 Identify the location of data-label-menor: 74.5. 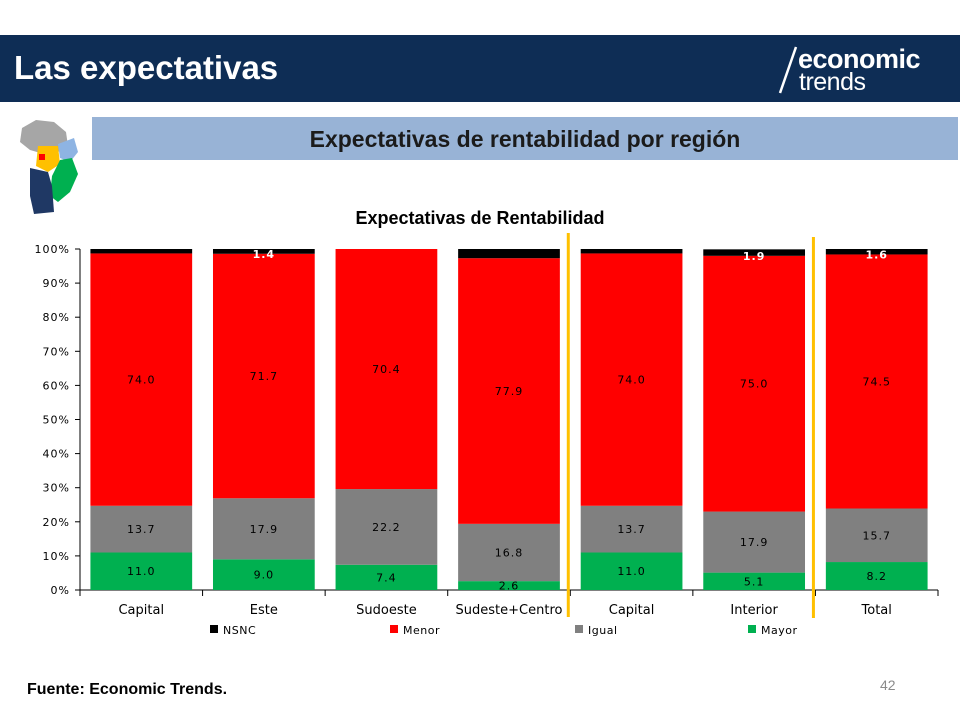
(876, 381).